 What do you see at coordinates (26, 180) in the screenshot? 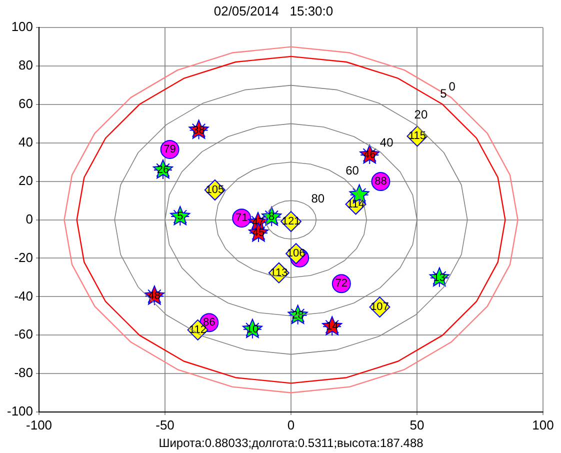
I see `y-tick-label: 20` at bounding box center [26, 180].